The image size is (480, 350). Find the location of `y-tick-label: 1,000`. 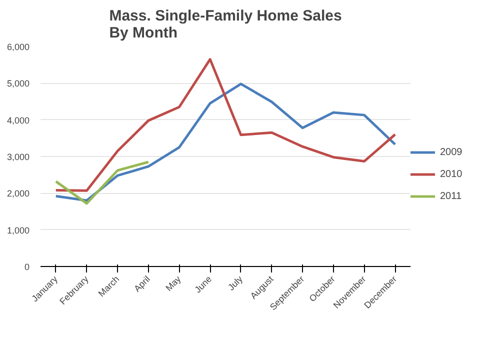

y-tick-label: 1,000 is located at coordinates (18, 230).